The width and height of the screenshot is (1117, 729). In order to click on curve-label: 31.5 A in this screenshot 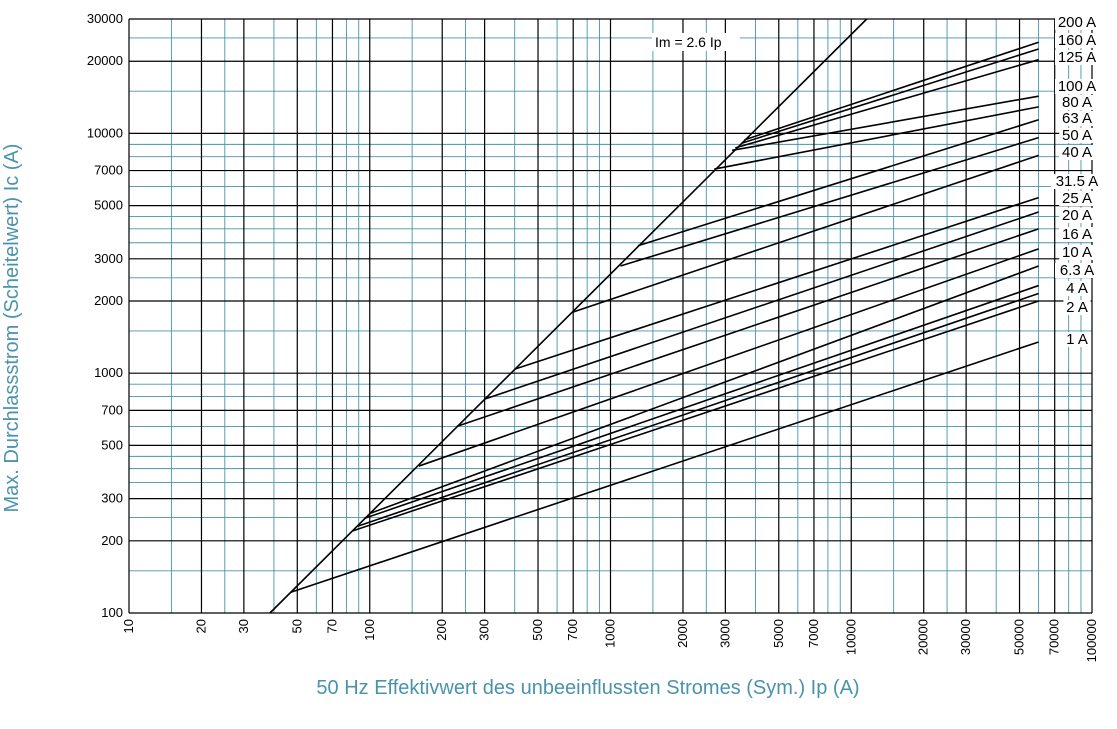, I will do `click(1077, 181)`.